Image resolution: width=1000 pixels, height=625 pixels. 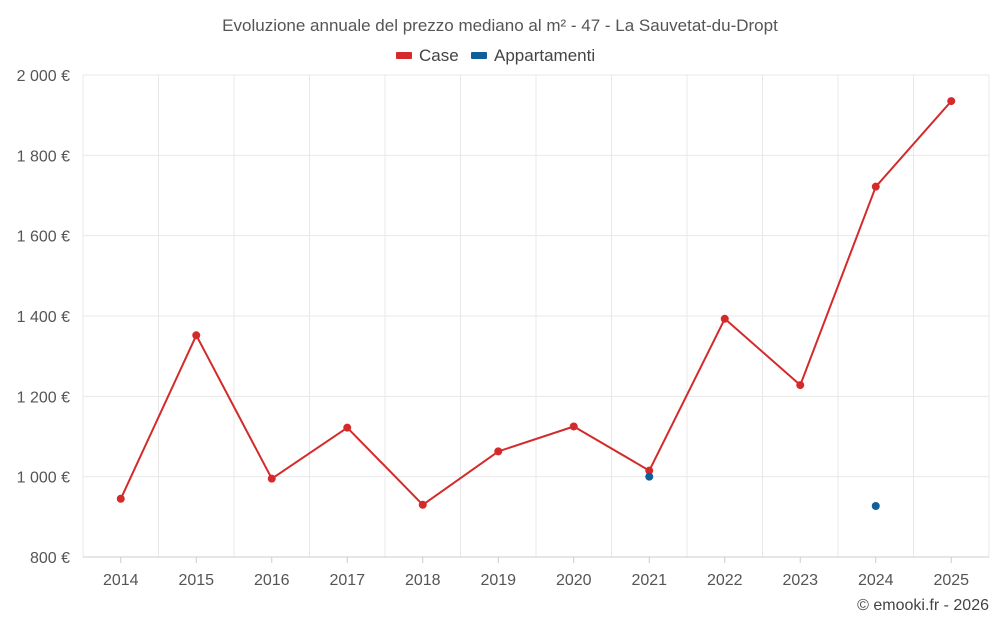 I want to click on legend-item-appartamenti: Appartamenti, so click(x=533, y=55).